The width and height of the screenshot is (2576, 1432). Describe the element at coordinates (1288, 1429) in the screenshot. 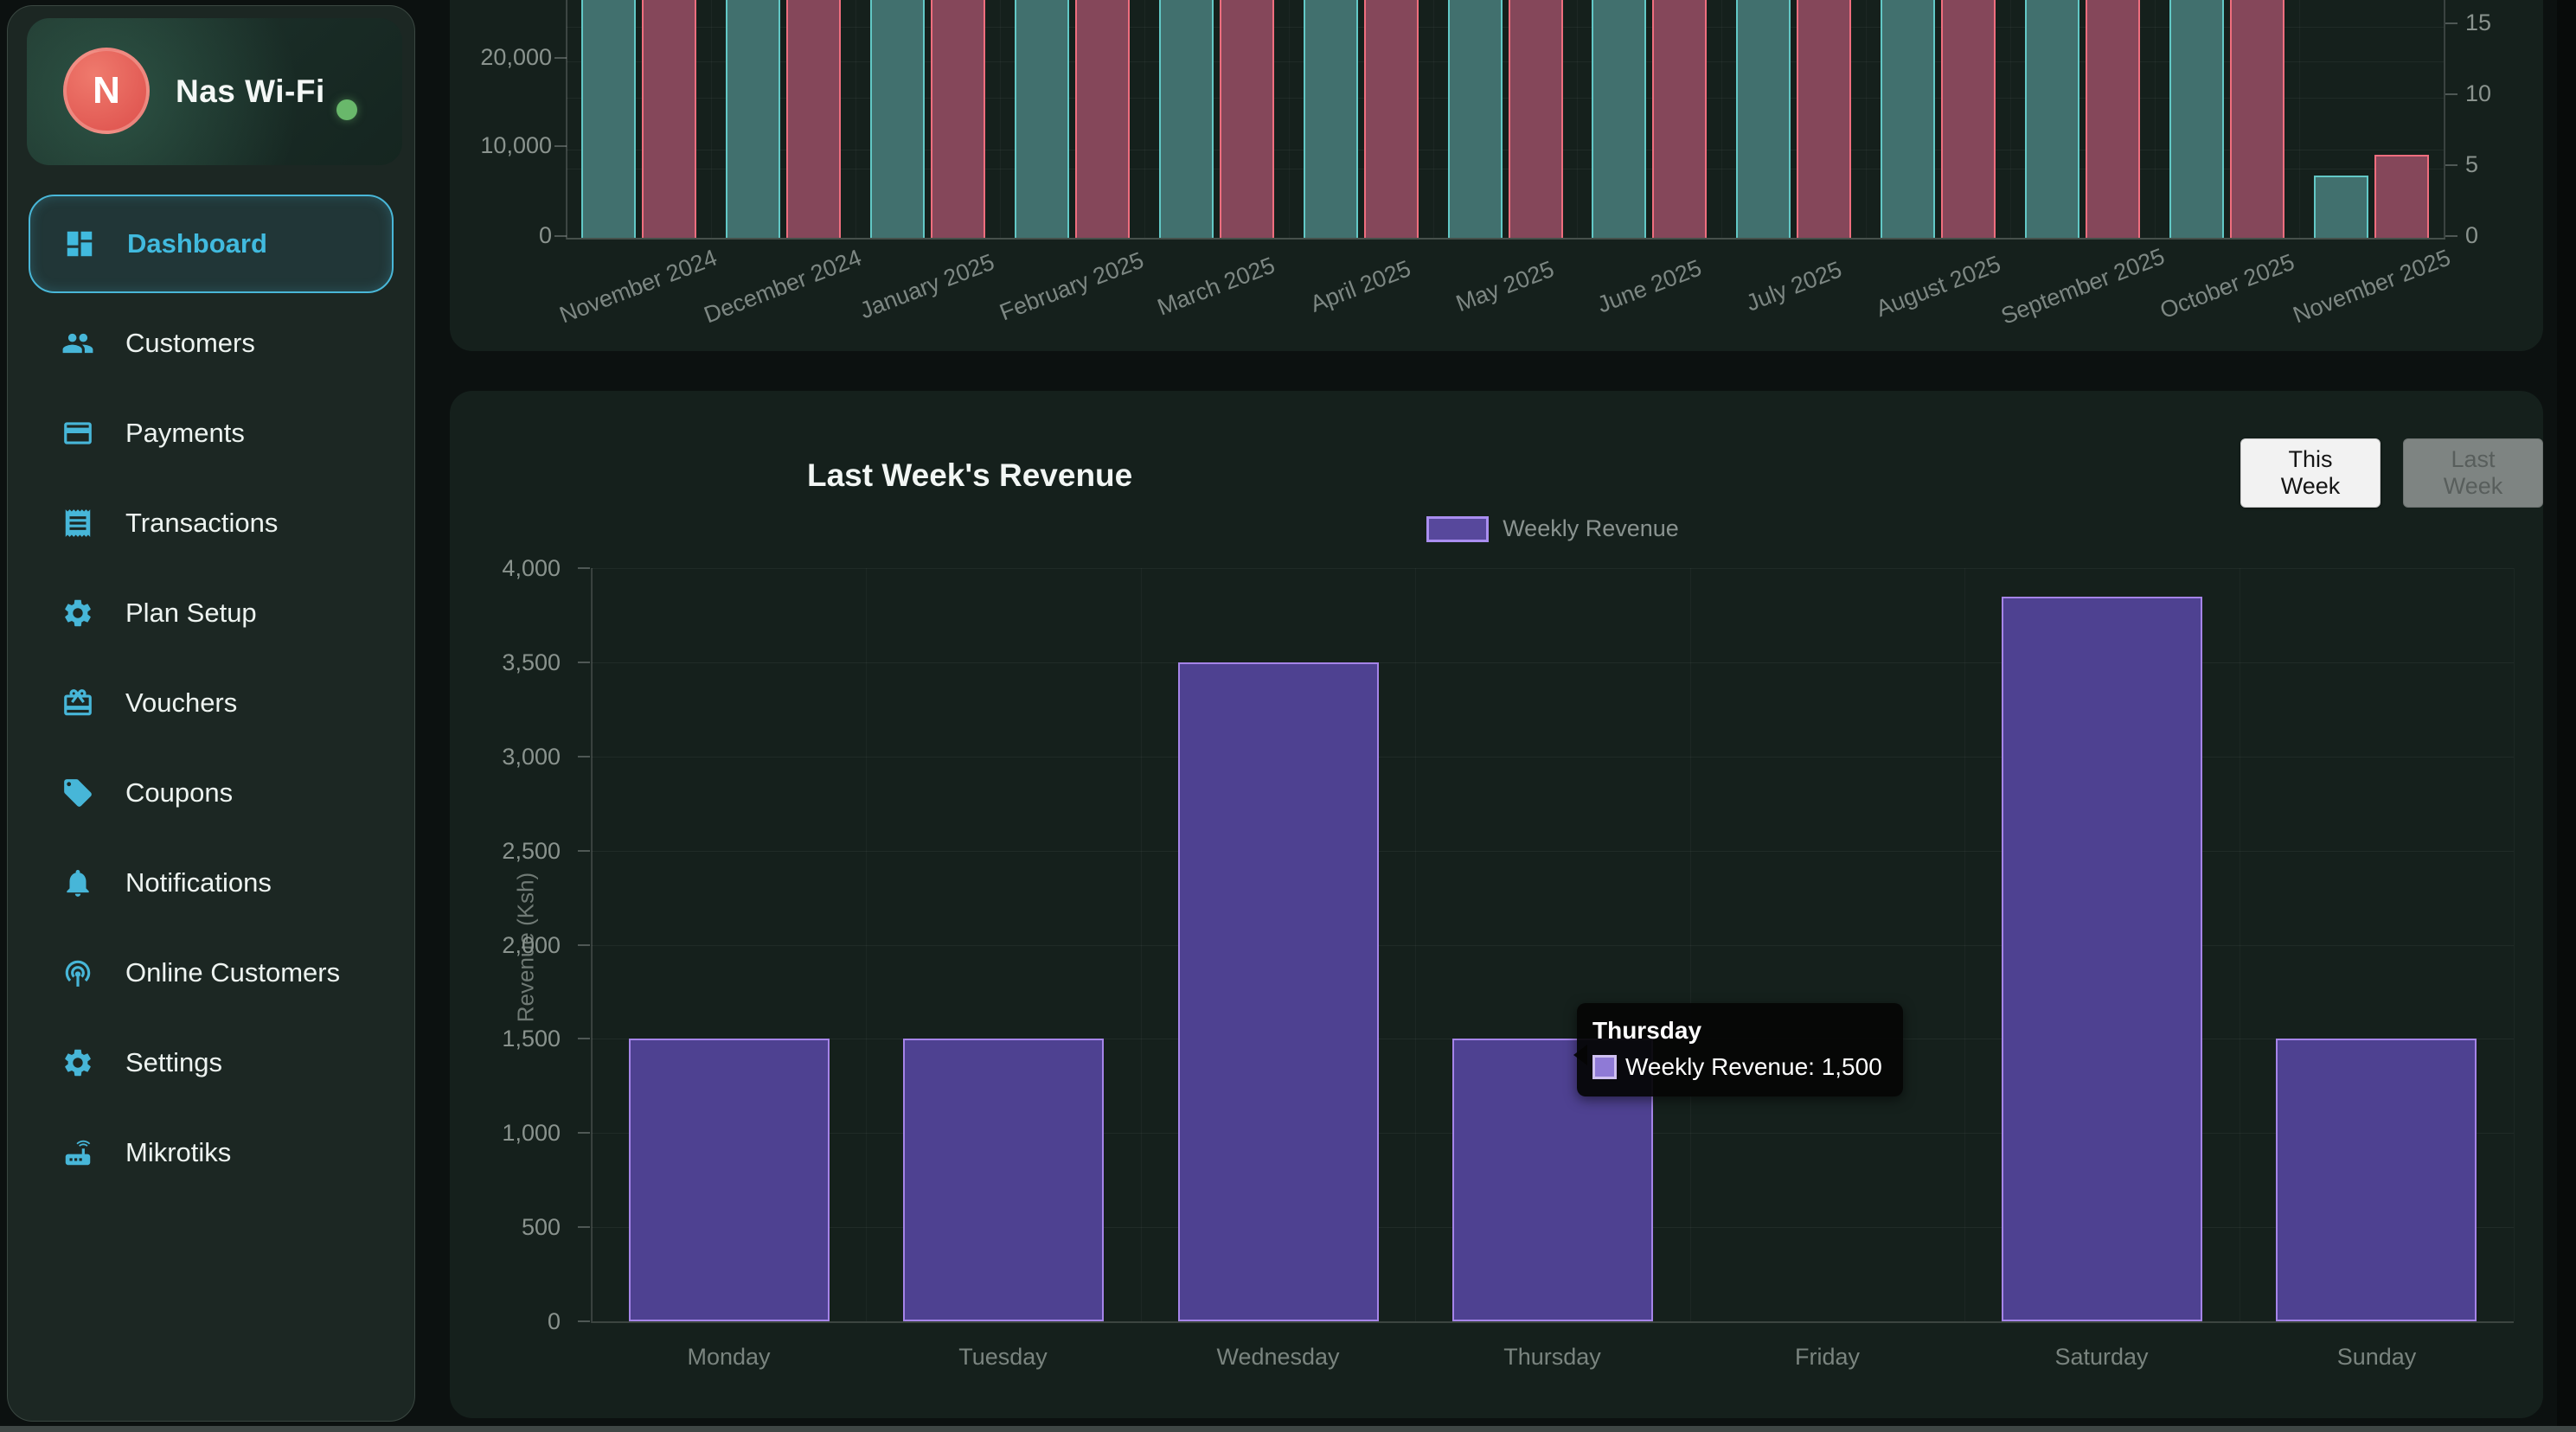

I see `bottom-edge-strip` at that location.